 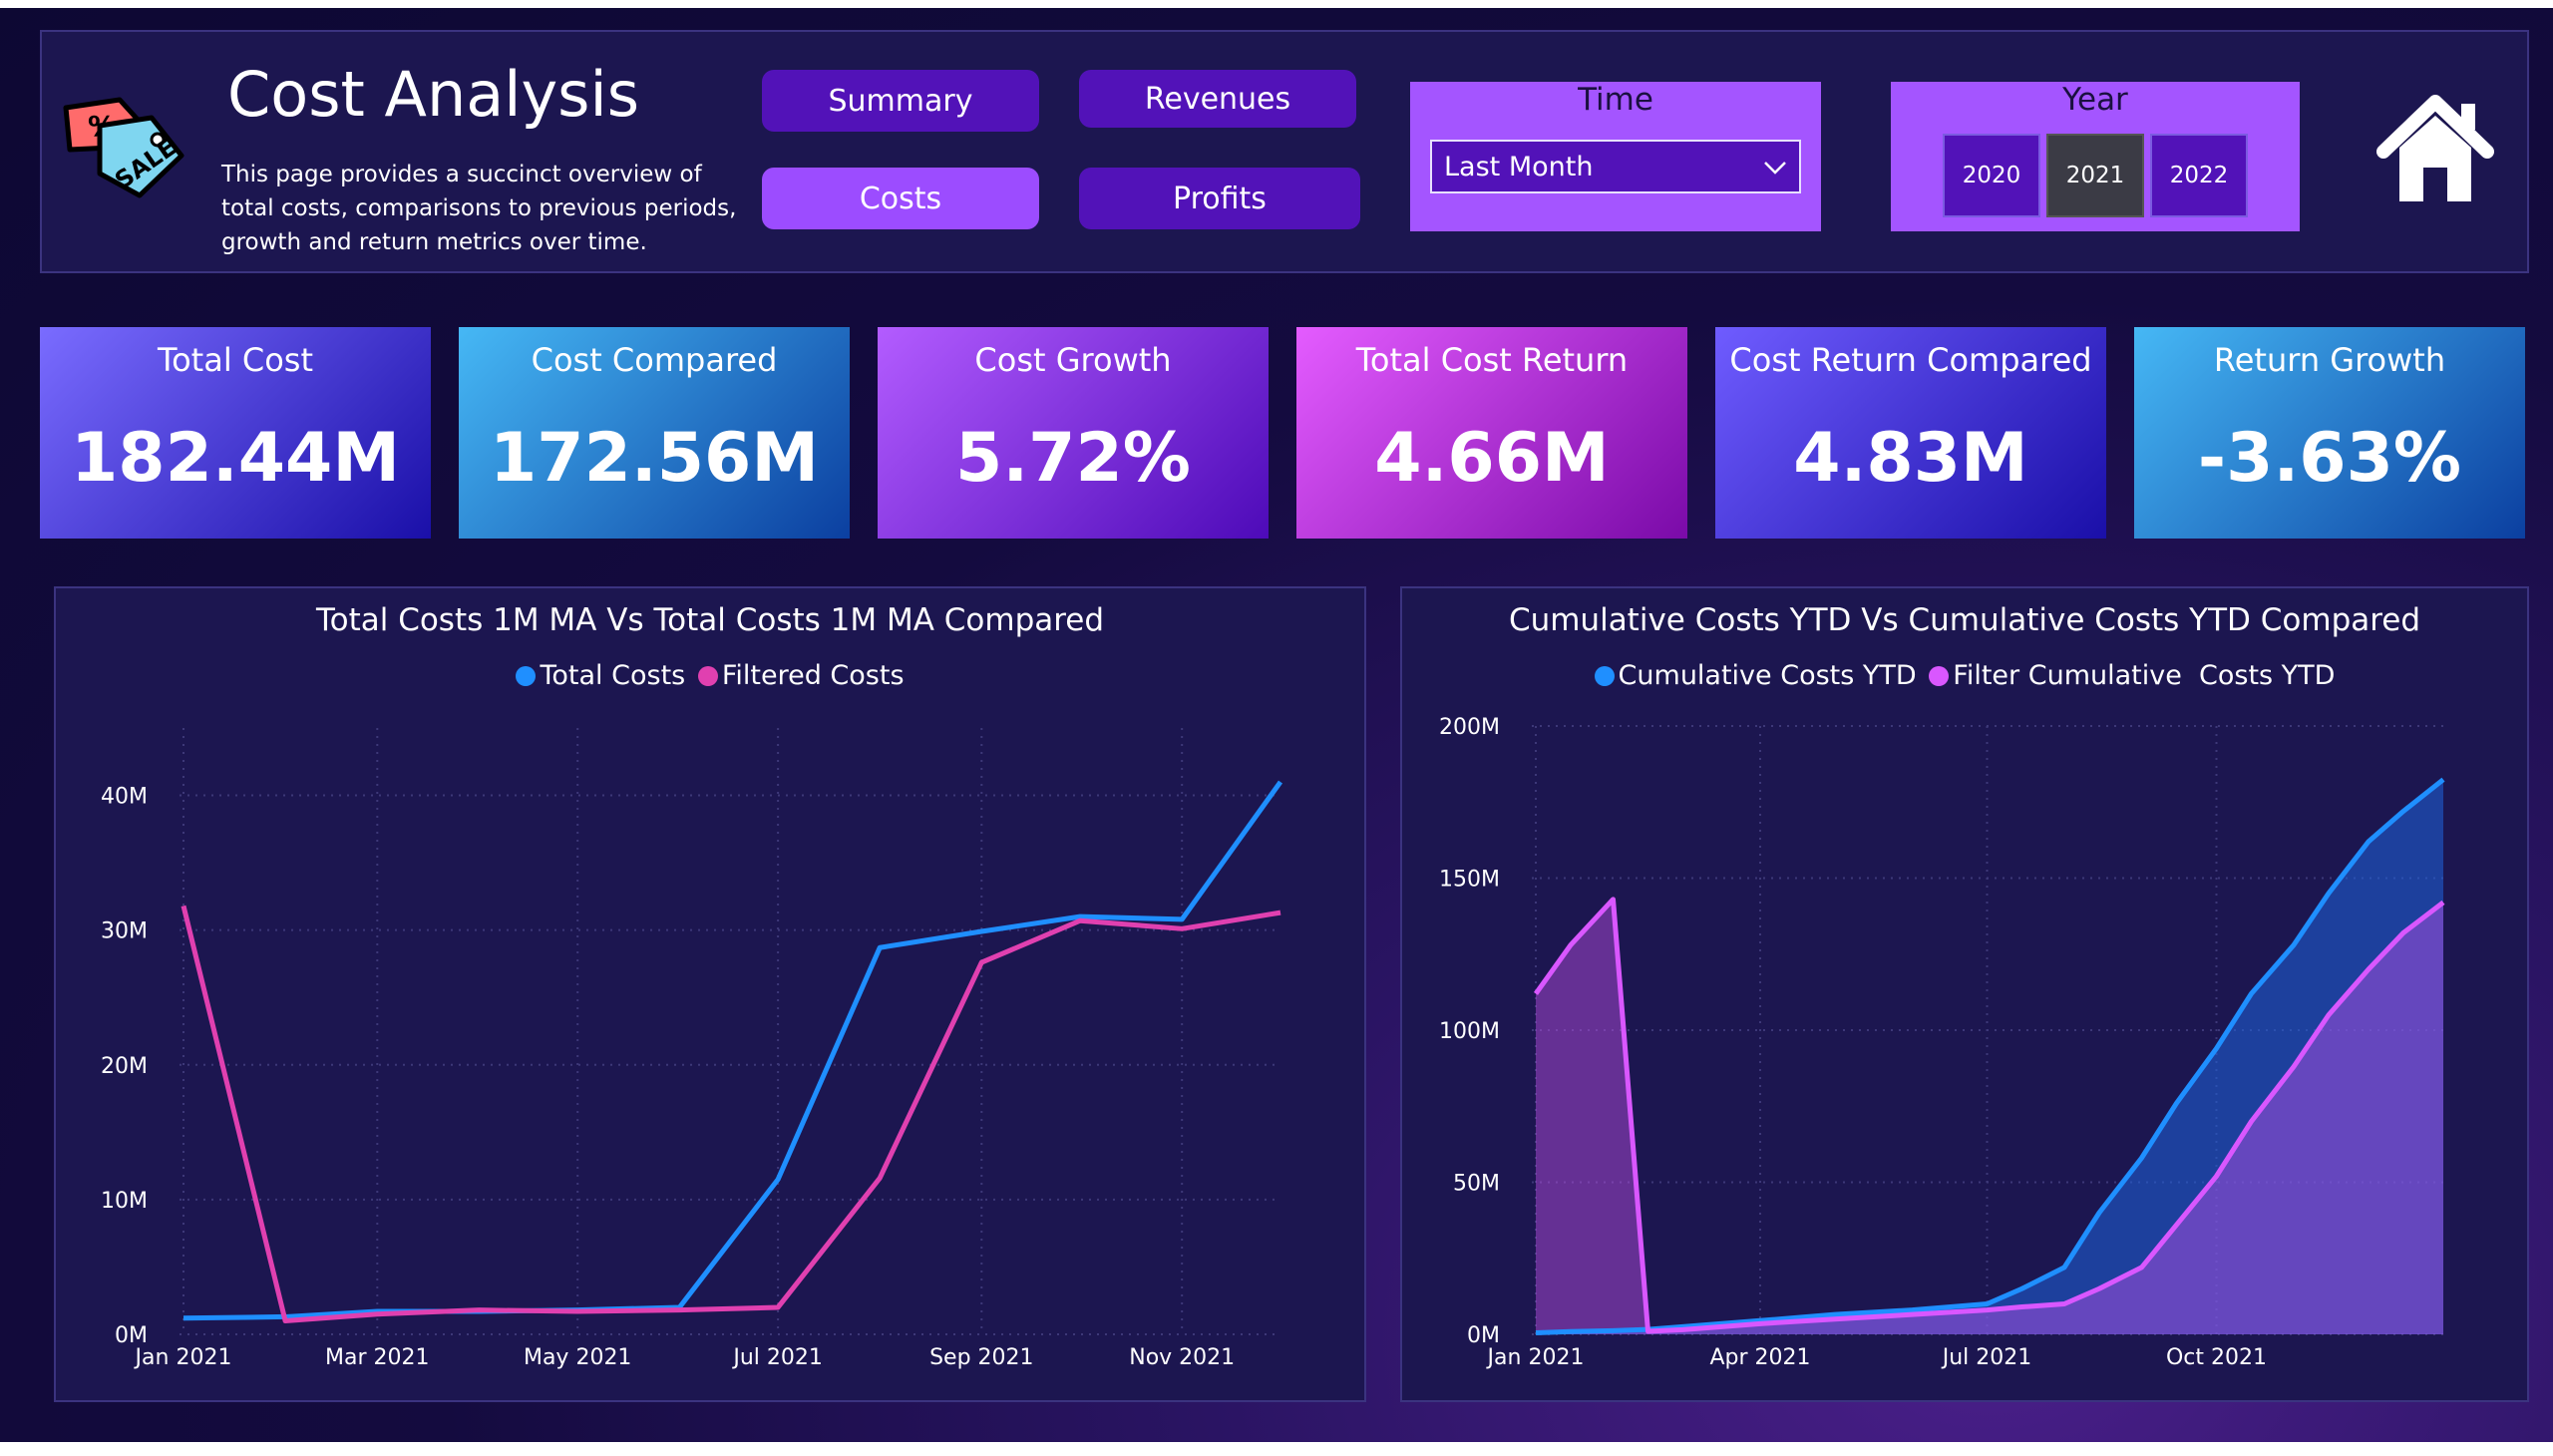 I want to click on kpi-card: Cost Compared 172.56M, so click(x=654, y=433).